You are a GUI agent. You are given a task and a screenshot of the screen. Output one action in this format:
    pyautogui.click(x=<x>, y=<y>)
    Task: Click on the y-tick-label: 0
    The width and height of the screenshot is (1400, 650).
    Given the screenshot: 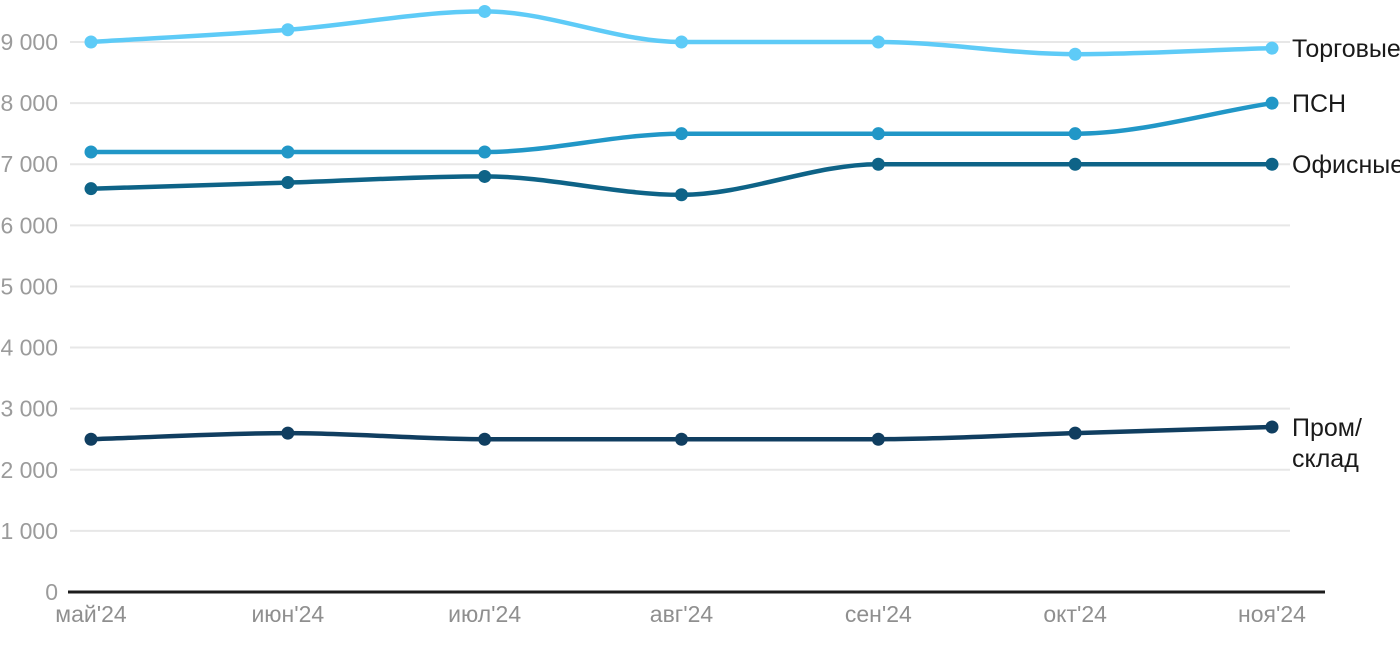 What is the action you would take?
    pyautogui.click(x=51, y=592)
    